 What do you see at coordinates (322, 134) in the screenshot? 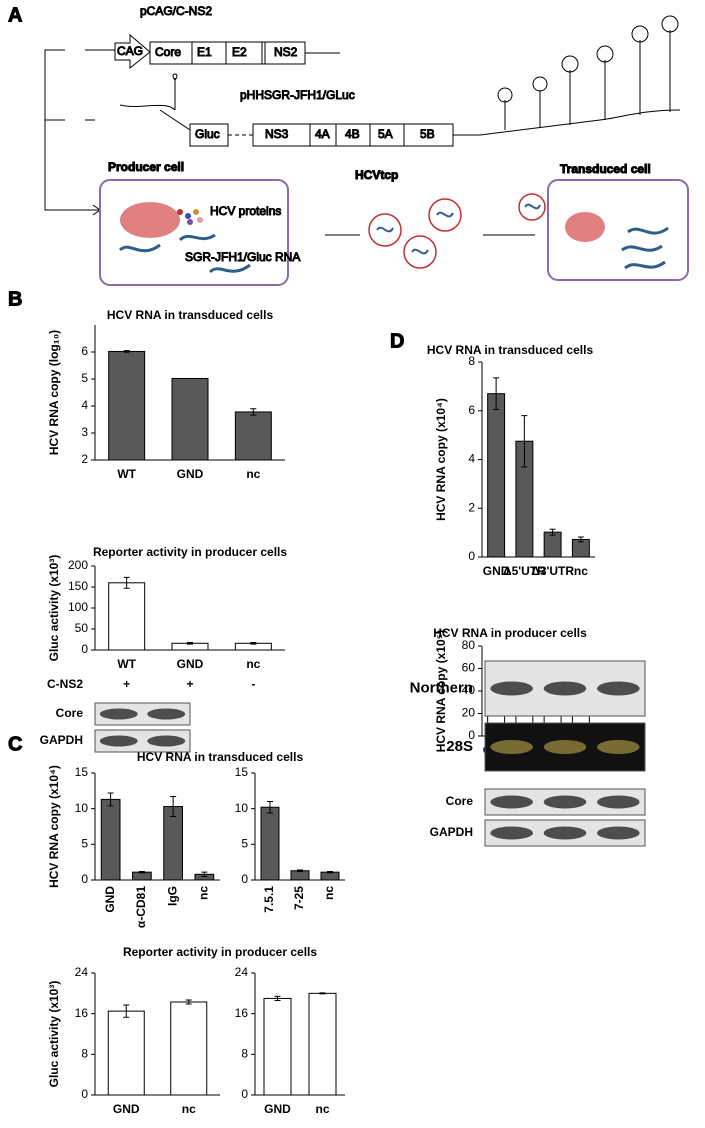
I see `label: 4A` at bounding box center [322, 134].